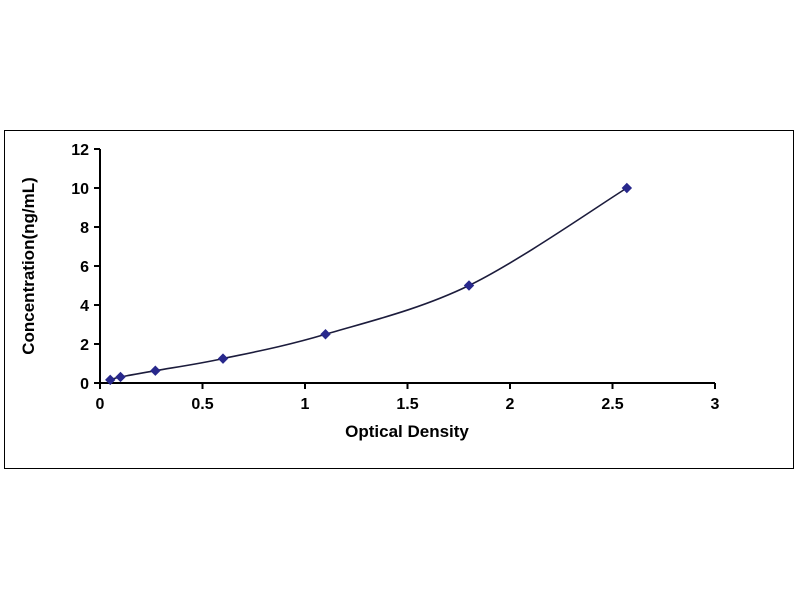  What do you see at coordinates (202, 404) in the screenshot?
I see `x-tick-label: 0.5` at bounding box center [202, 404].